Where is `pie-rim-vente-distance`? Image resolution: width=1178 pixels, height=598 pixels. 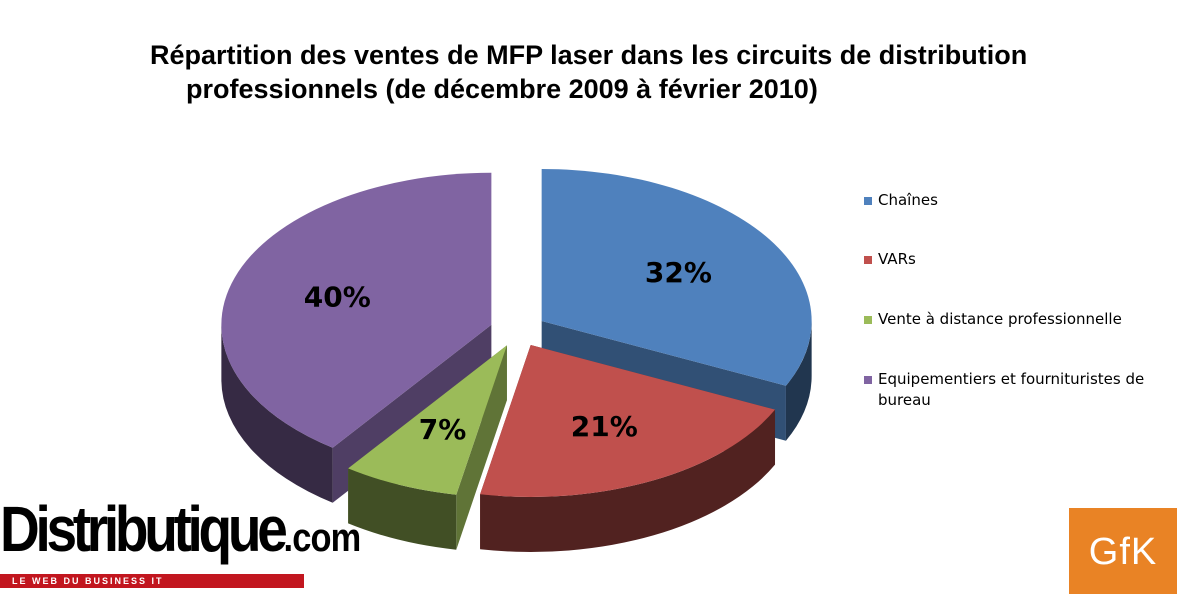 pie-rim-vente-distance is located at coordinates (402, 509).